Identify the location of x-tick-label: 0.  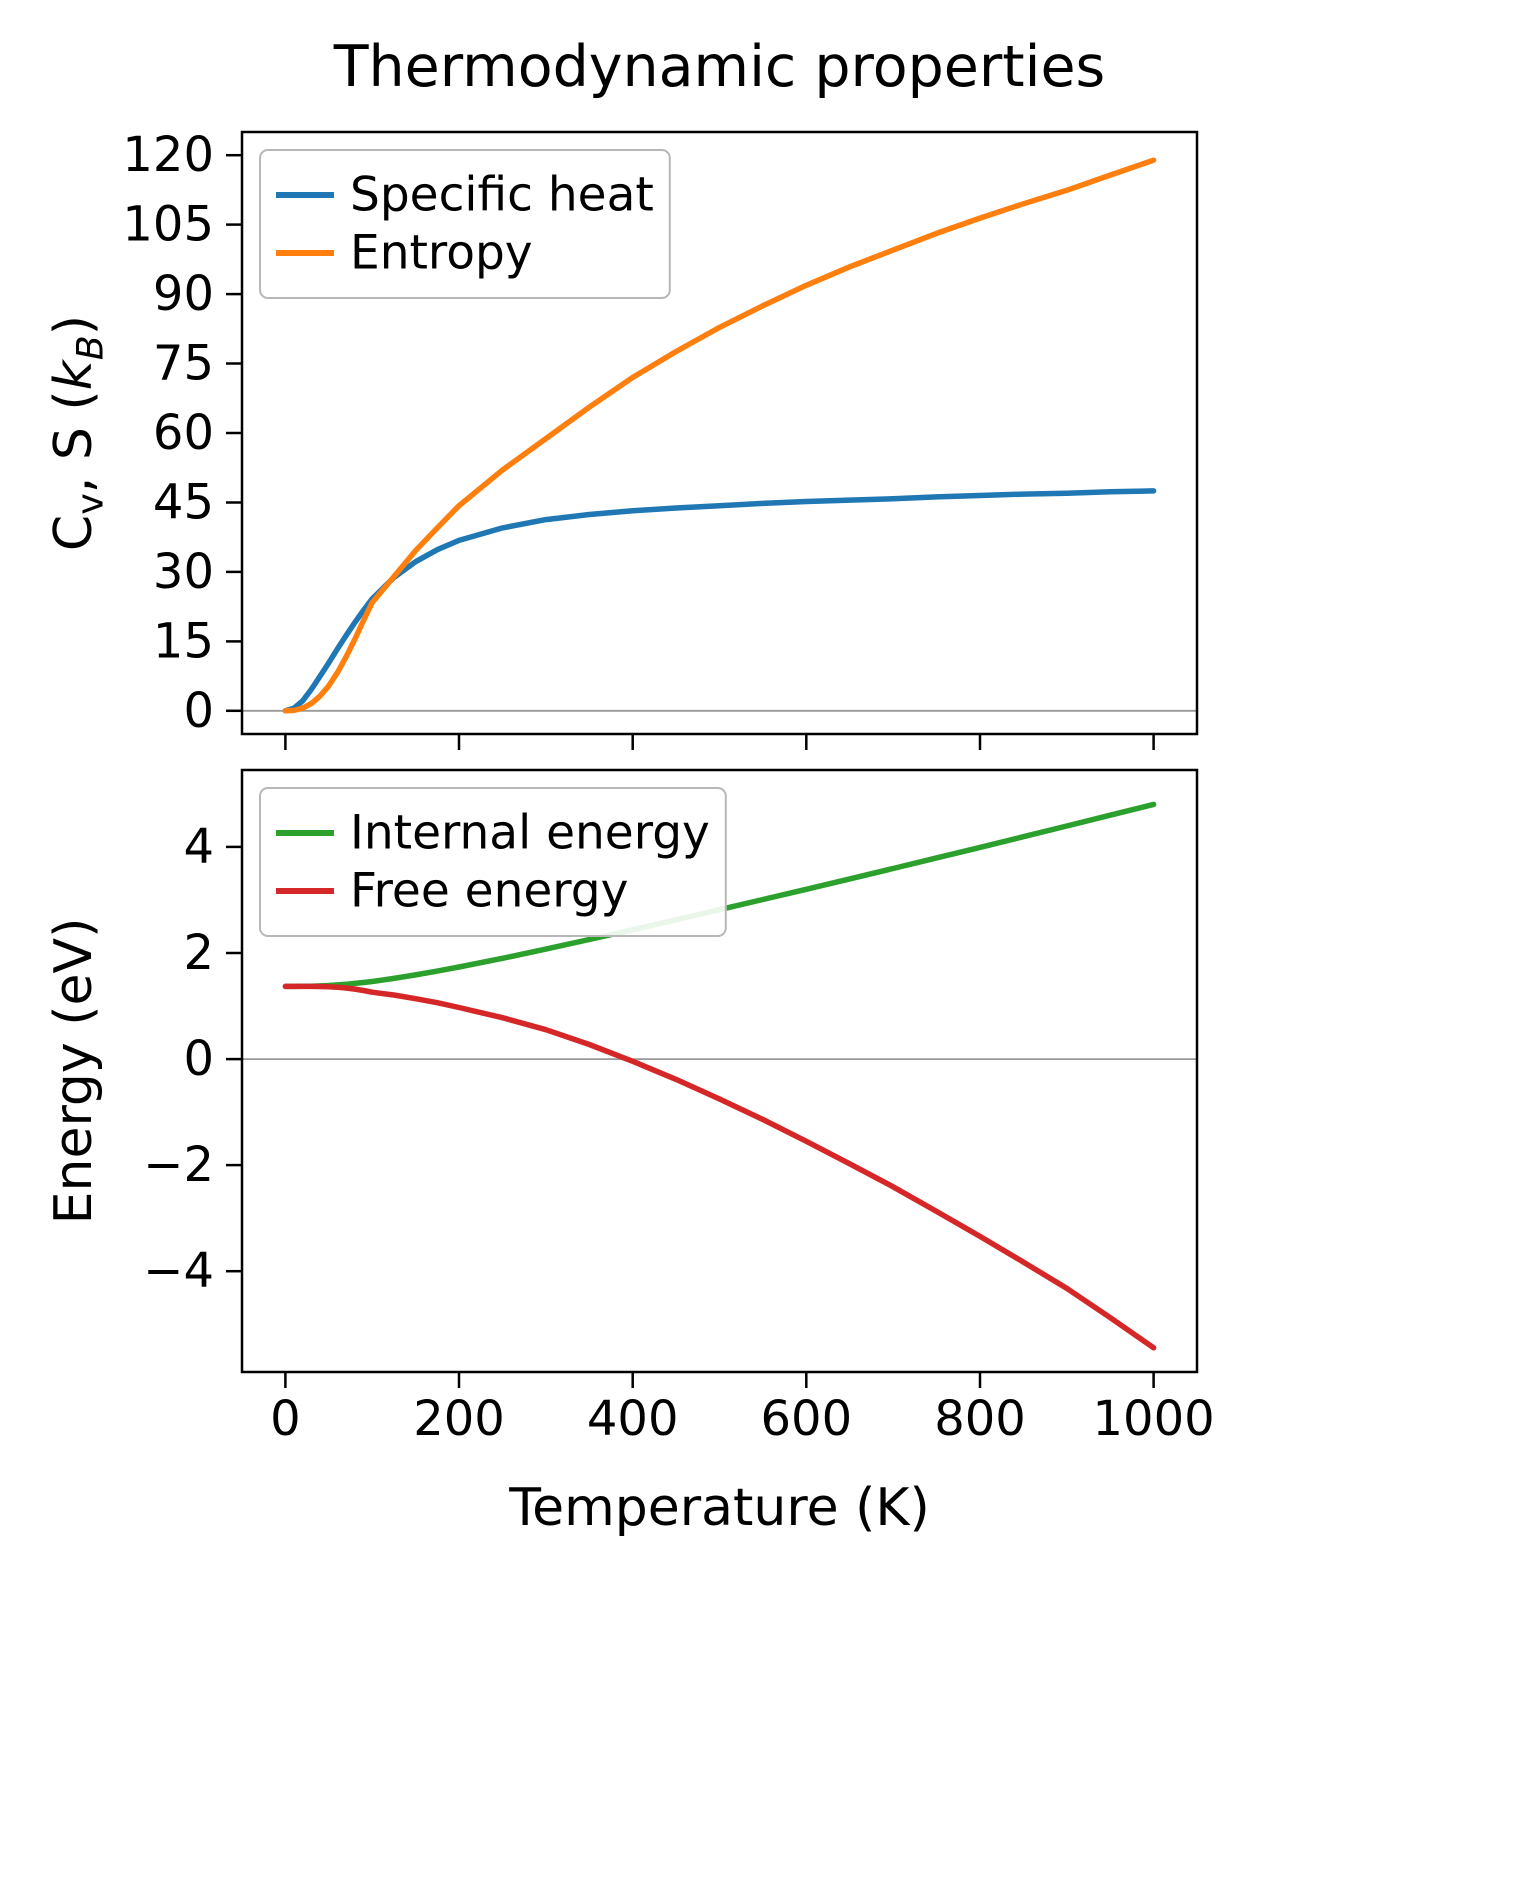
(285, 1419).